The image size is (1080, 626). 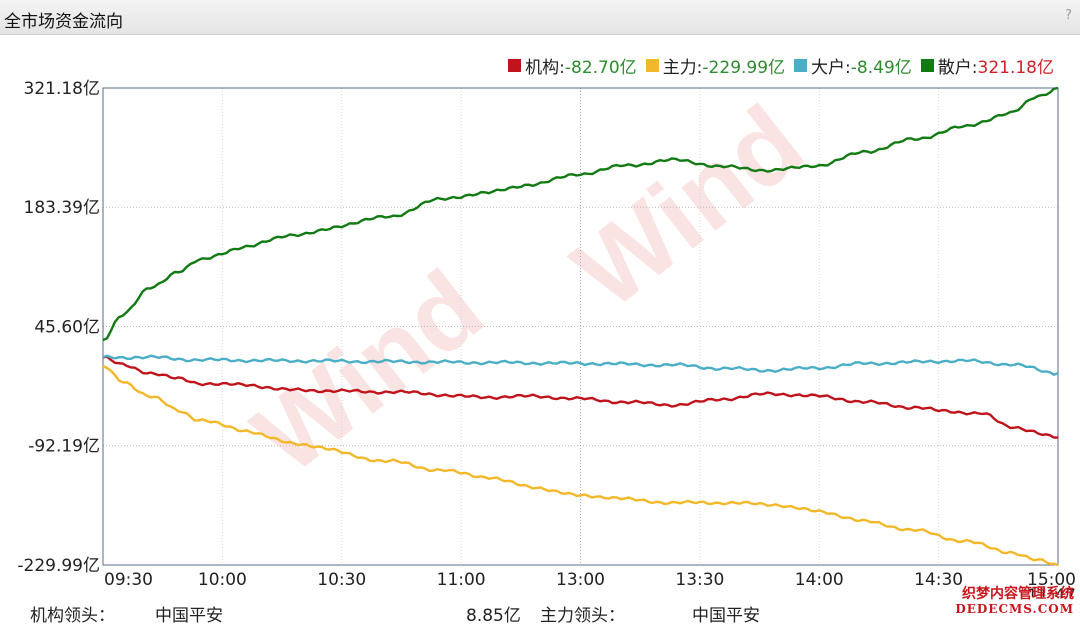 What do you see at coordinates (819, 580) in the screenshot?
I see `x-tick-label: 14:00` at bounding box center [819, 580].